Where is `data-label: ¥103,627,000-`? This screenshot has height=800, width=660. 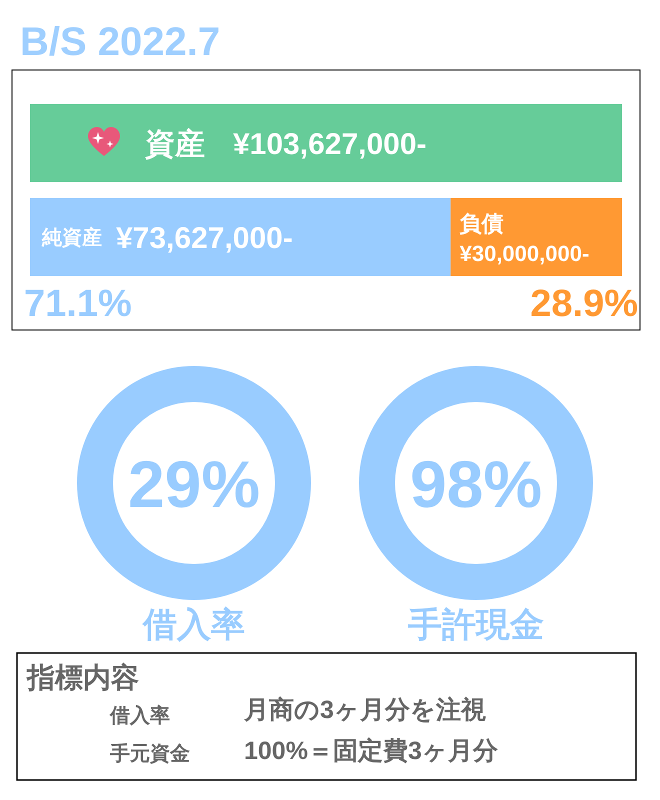 data-label: ¥103,627,000- is located at coordinates (330, 144).